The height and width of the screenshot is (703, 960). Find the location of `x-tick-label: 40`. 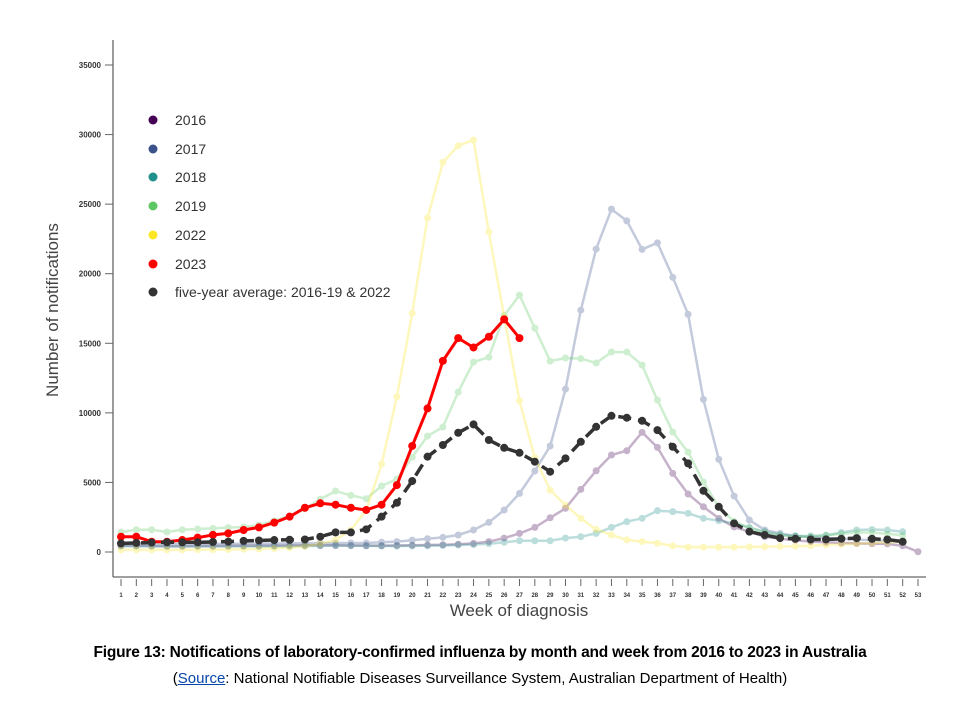

x-tick-label: 40 is located at coordinates (718, 596).